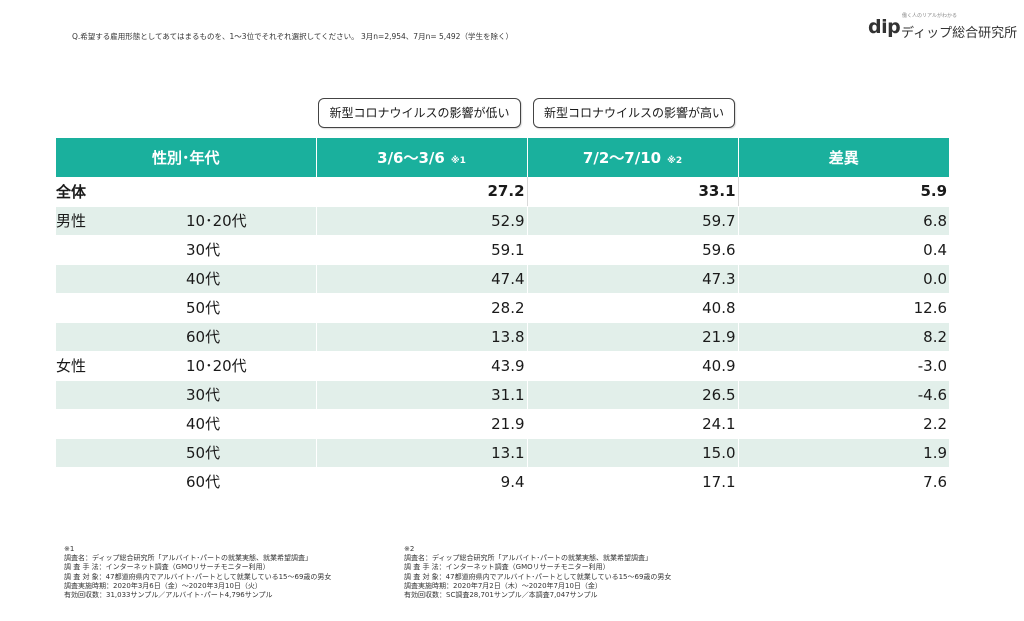 The image size is (1024, 621). Describe the element at coordinates (503, 585) in the screenshot. I see `footnote-line: 調査実施時期：2020年7月2日（木）〜2020年7月10日（金）` at that location.